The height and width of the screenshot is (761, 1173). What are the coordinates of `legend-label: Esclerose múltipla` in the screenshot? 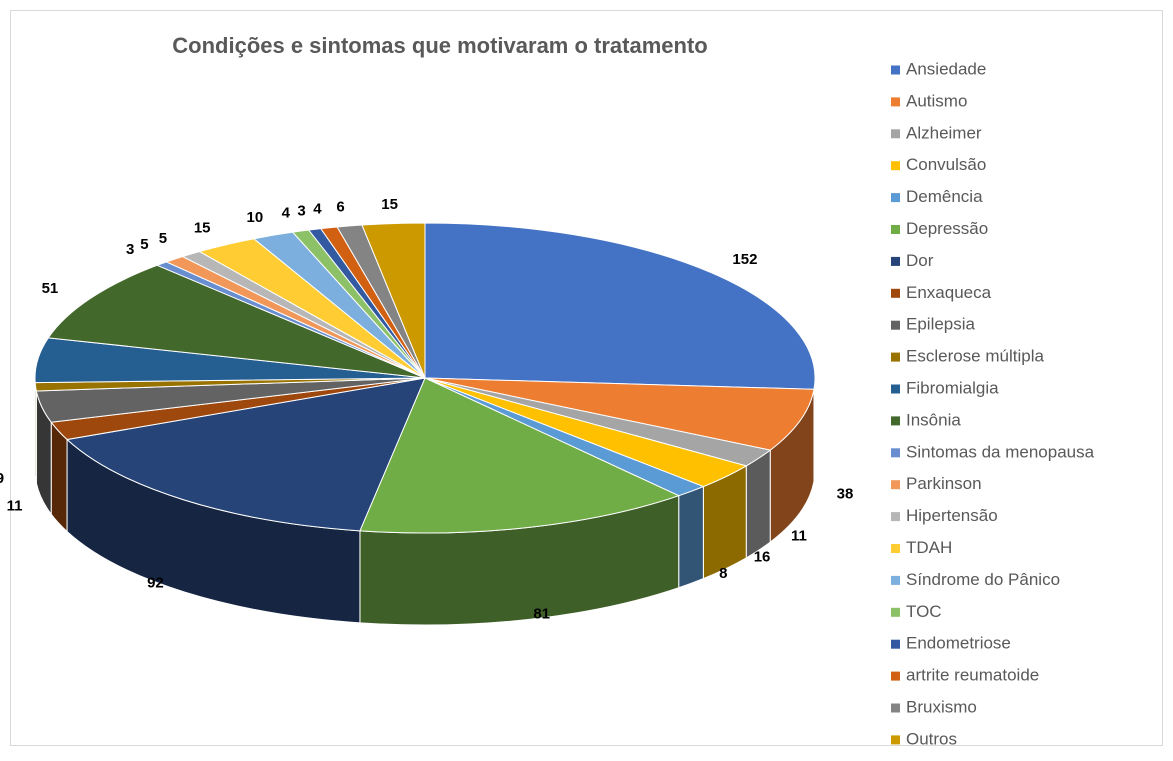 It's located at (975, 356).